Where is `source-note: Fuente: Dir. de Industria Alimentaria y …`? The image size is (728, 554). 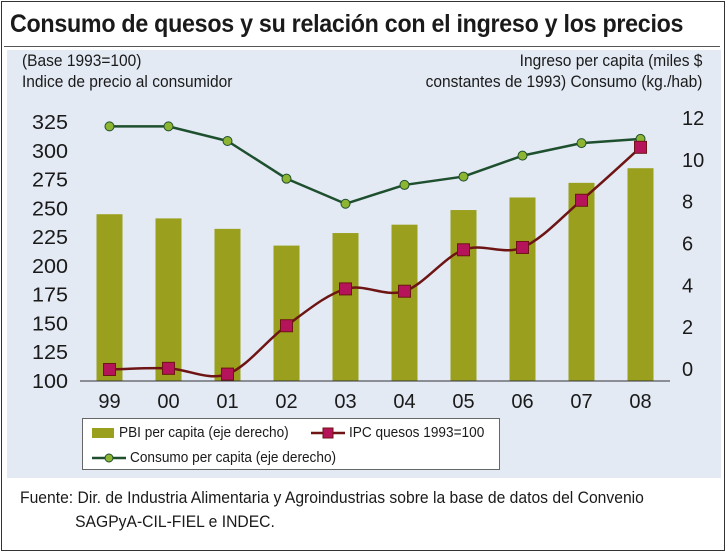
source-note: Fuente: Dir. de Industria Alimentaria y … is located at coordinates (332, 510).